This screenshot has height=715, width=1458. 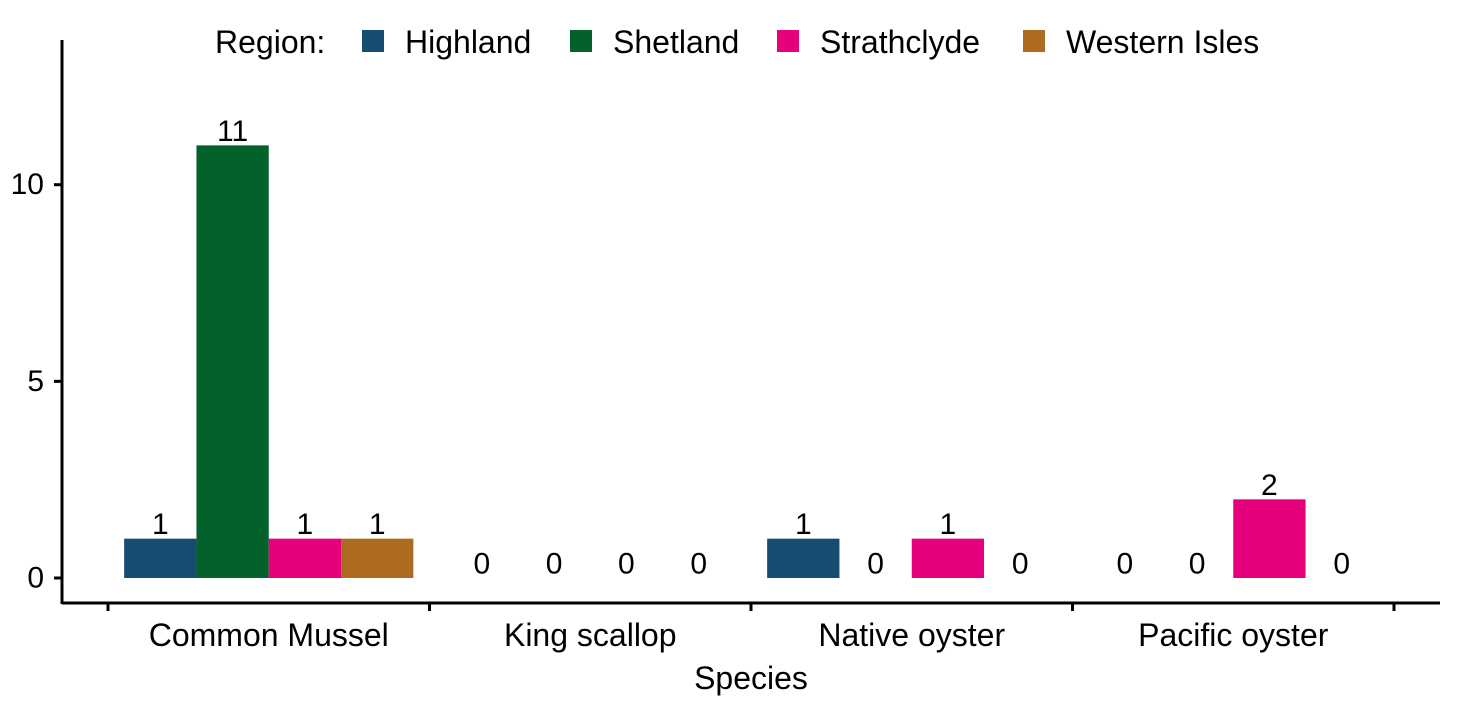 What do you see at coordinates (35, 578) in the screenshot?
I see `y-tick-label: 0` at bounding box center [35, 578].